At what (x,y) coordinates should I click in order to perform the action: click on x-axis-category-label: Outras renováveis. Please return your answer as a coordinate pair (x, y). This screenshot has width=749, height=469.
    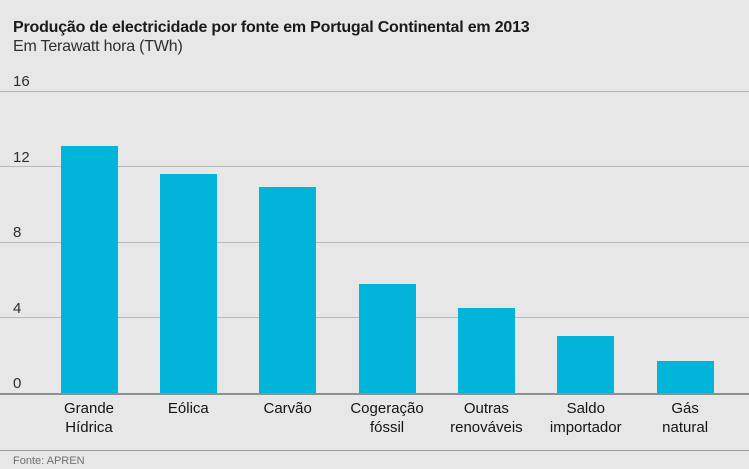
    Looking at the image, I should click on (486, 418).